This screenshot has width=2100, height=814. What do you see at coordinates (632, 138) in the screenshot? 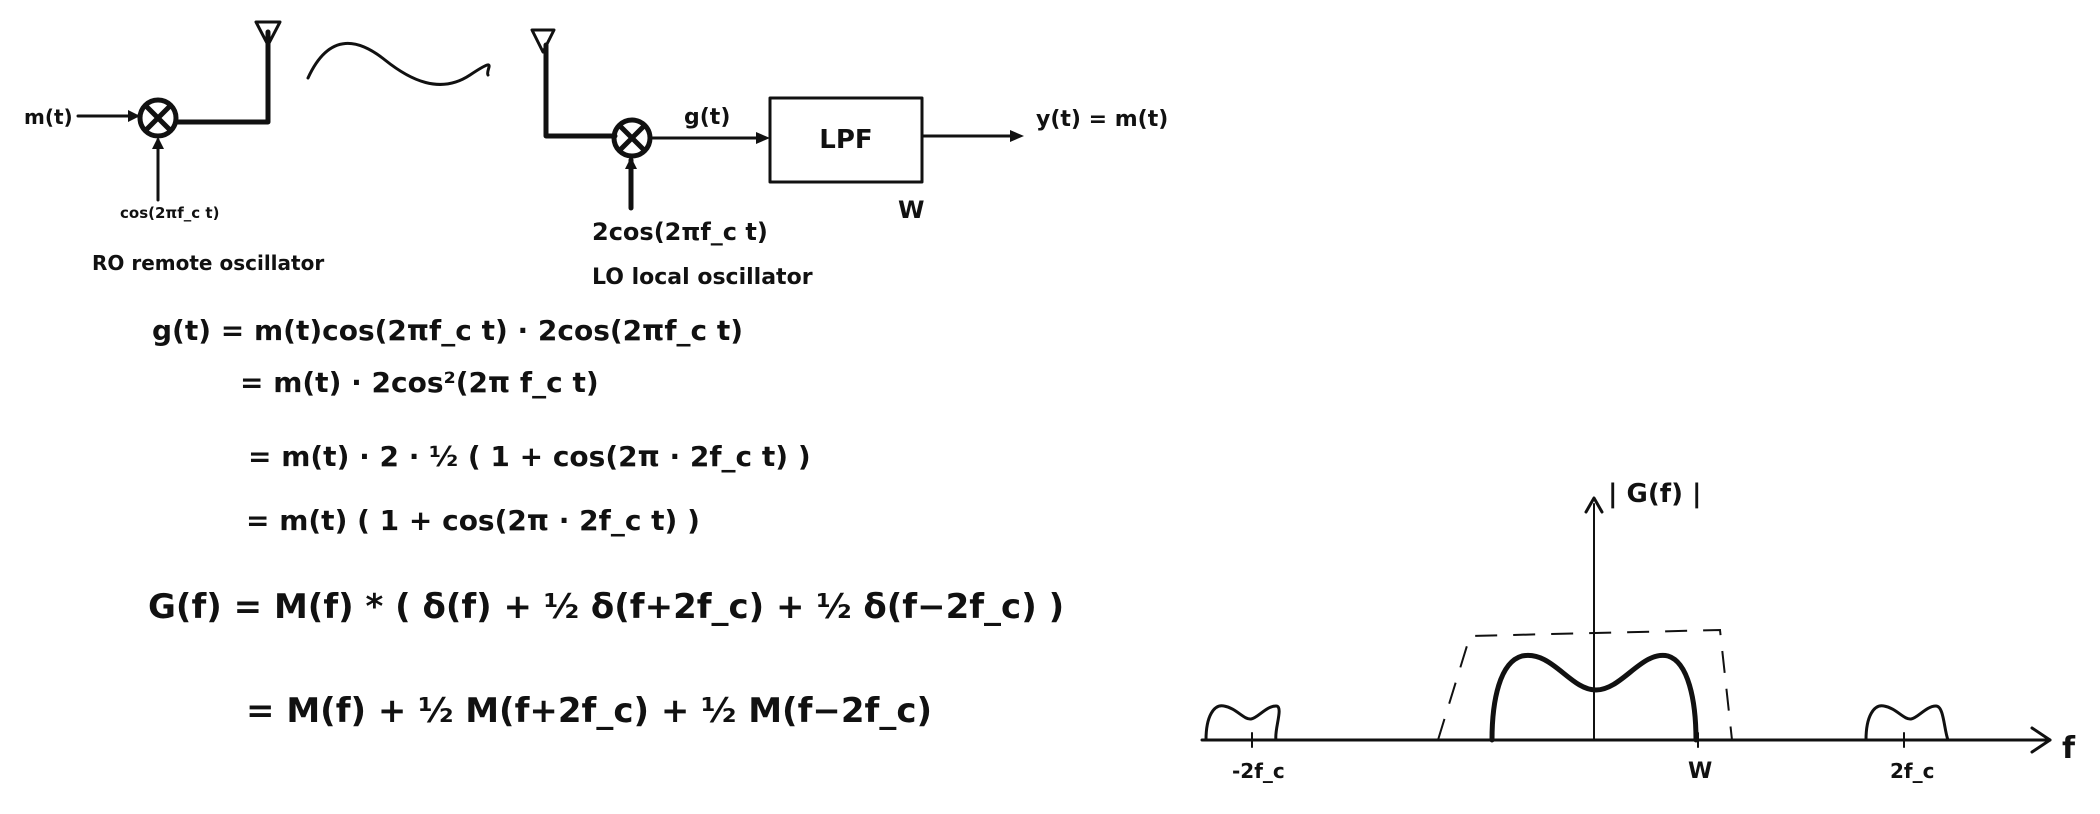
I see `receiver-mixer` at bounding box center [632, 138].